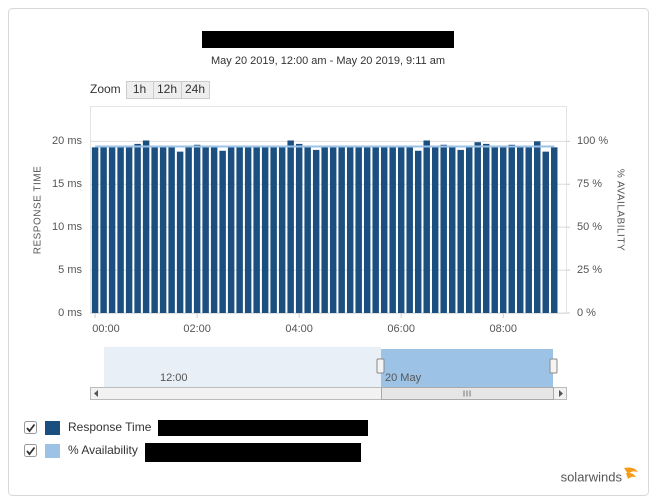 The height and width of the screenshot is (502, 657). What do you see at coordinates (589, 184) in the screenshot?
I see `y2-tick-label: 75 %` at bounding box center [589, 184].